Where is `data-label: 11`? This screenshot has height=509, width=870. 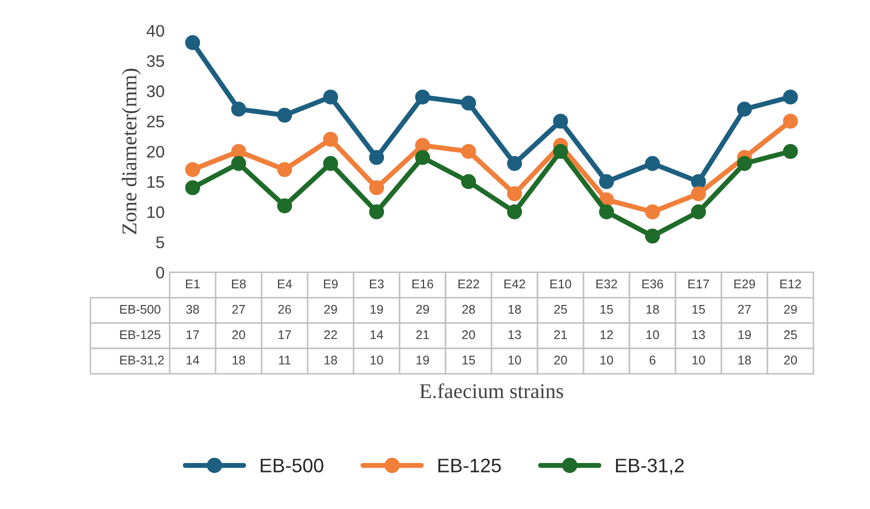
data-label: 11 is located at coordinates (284, 360).